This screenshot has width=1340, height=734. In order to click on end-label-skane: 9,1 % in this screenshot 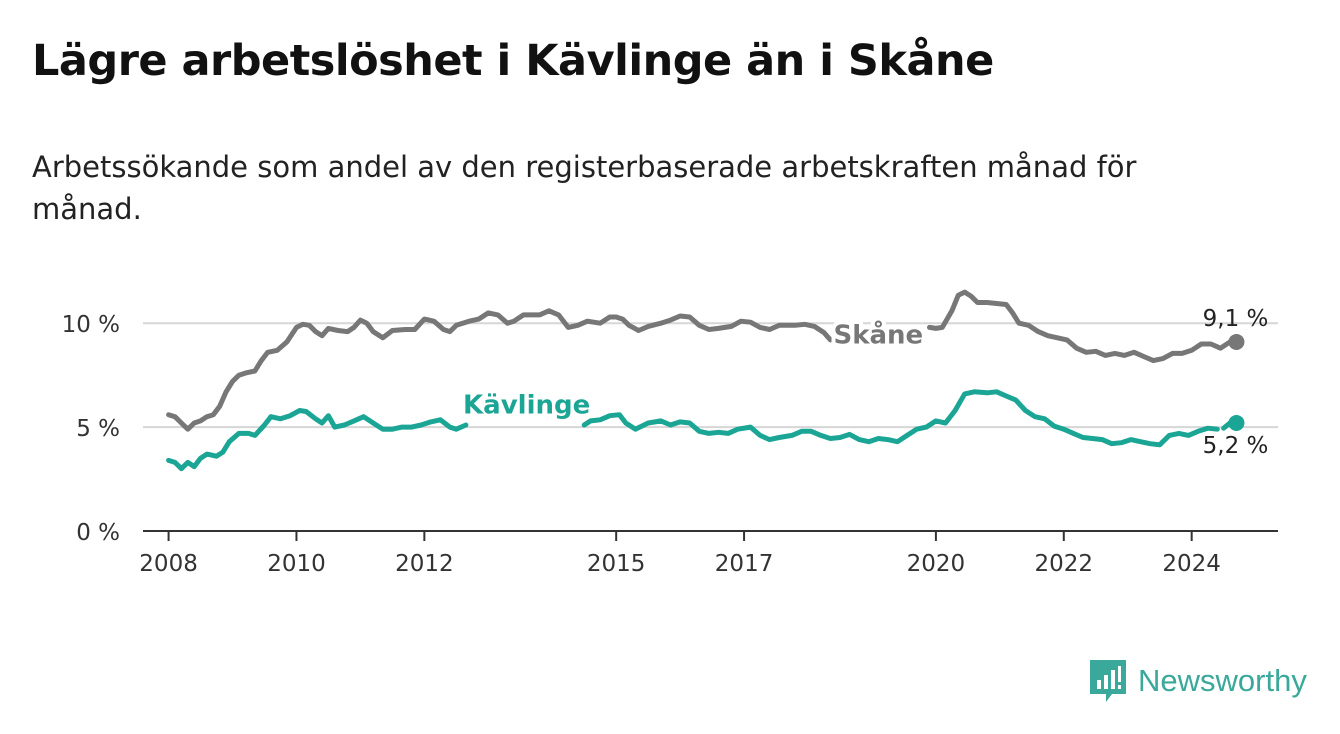, I will do `click(1236, 319)`.